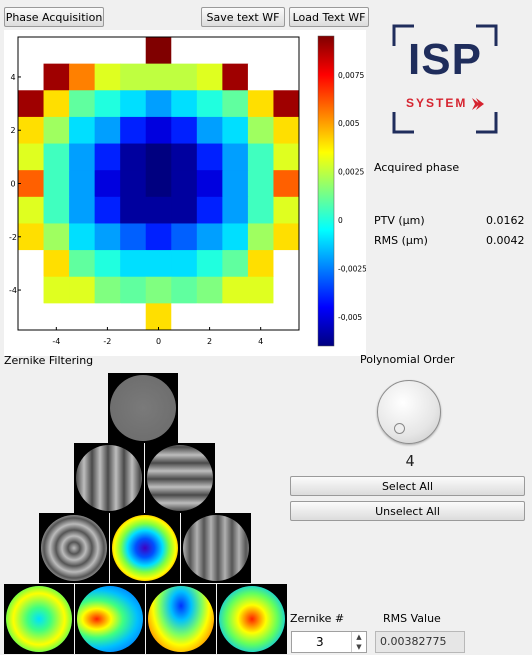  I want to click on polynomial-order-label: Polynomial Order, so click(407, 359).